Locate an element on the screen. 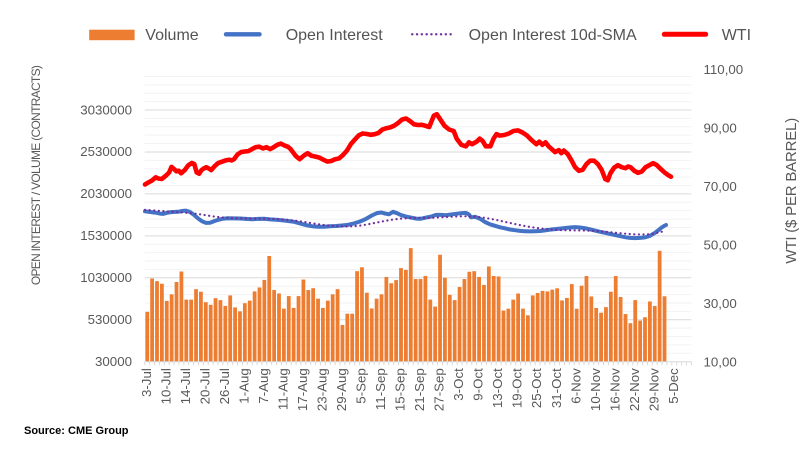  svg-text: 29-Nov is located at coordinates (653, 389).